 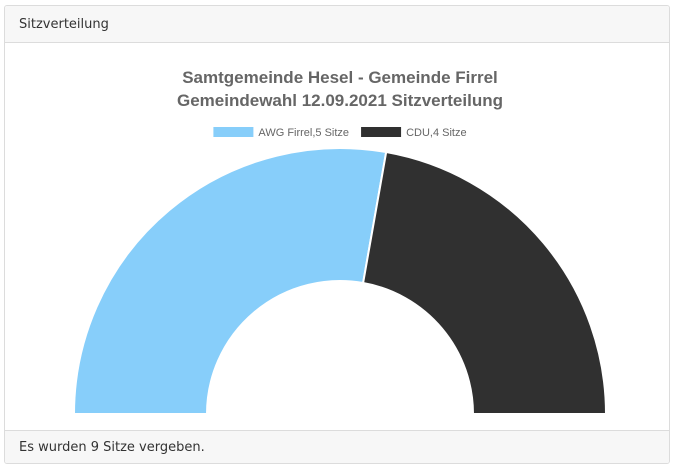 What do you see at coordinates (303, 133) in the screenshot?
I see `legend-label-1: AWG Firrel,5 Sitze` at bounding box center [303, 133].